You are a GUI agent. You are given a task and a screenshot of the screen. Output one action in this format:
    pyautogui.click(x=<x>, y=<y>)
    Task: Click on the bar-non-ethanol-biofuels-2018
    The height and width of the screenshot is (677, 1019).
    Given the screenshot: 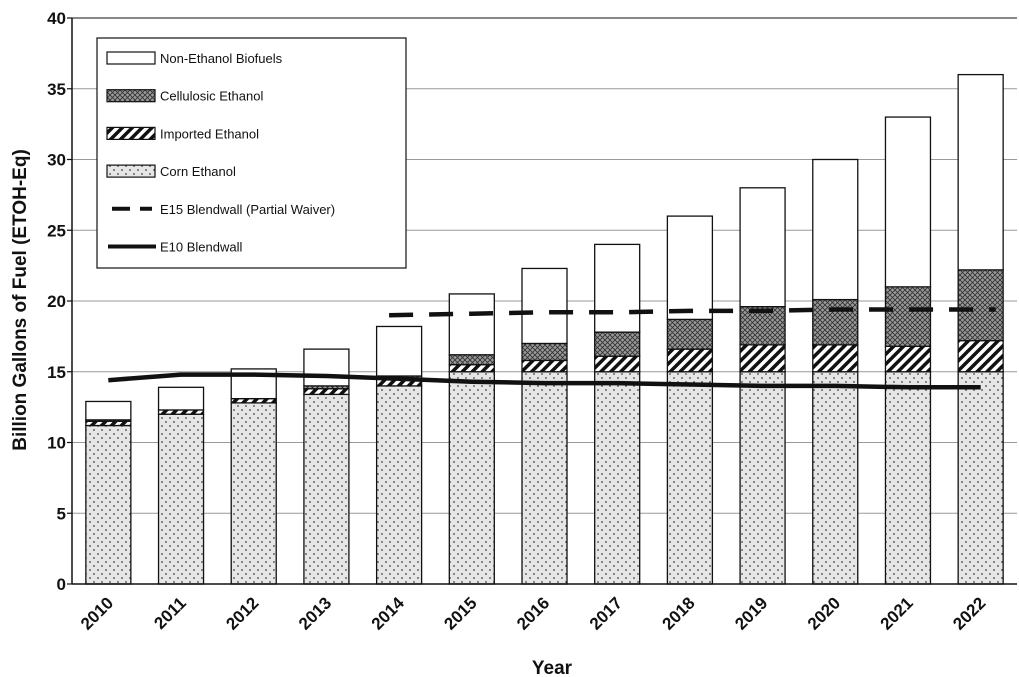 What is the action you would take?
    pyautogui.click(x=690, y=268)
    